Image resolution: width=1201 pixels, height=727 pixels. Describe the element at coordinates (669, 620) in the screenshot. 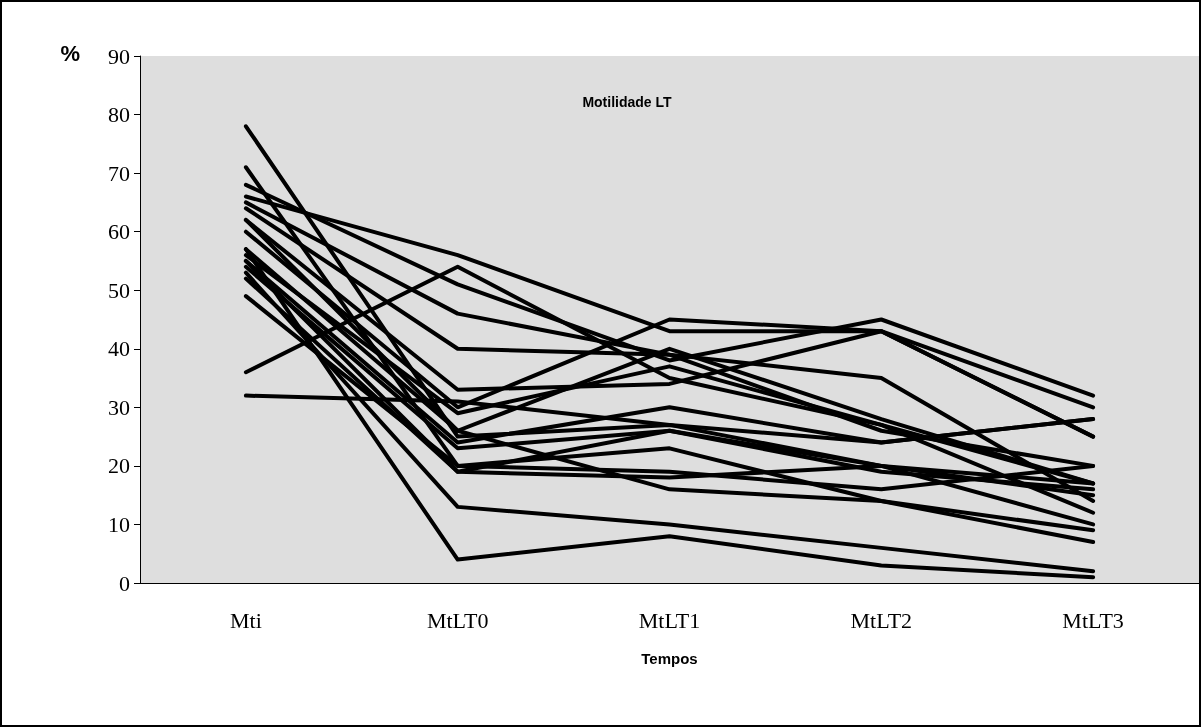

I see `x-tick-label: MtLT1` at that location.